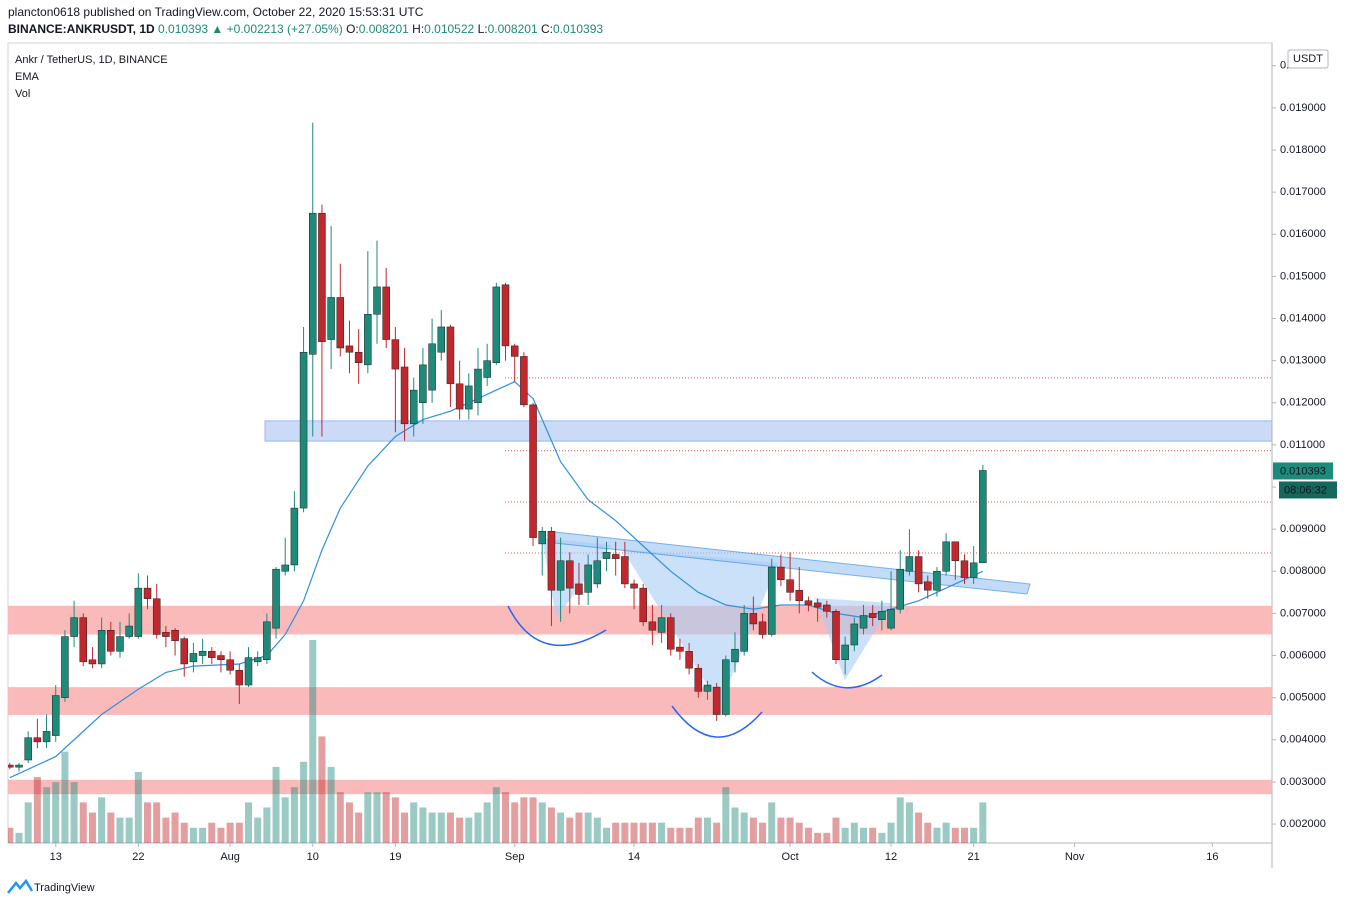  I want to click on zone, so click(640, 701).